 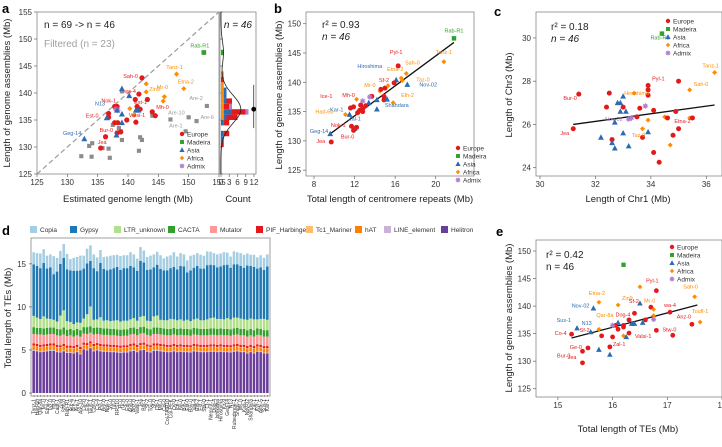 I want to click on x-tick-label: Ita-0, so click(x=55, y=404).